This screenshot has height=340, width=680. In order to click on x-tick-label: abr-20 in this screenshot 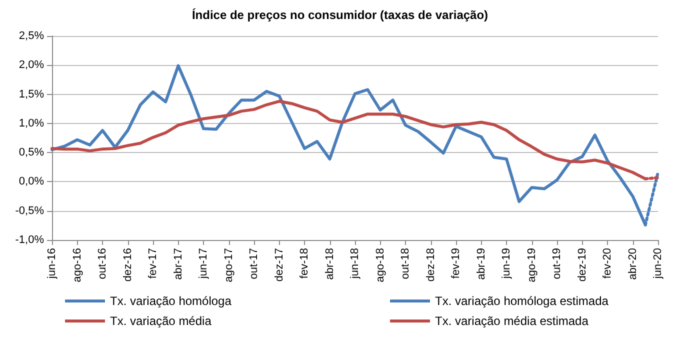, I will do `click(632, 264)`.